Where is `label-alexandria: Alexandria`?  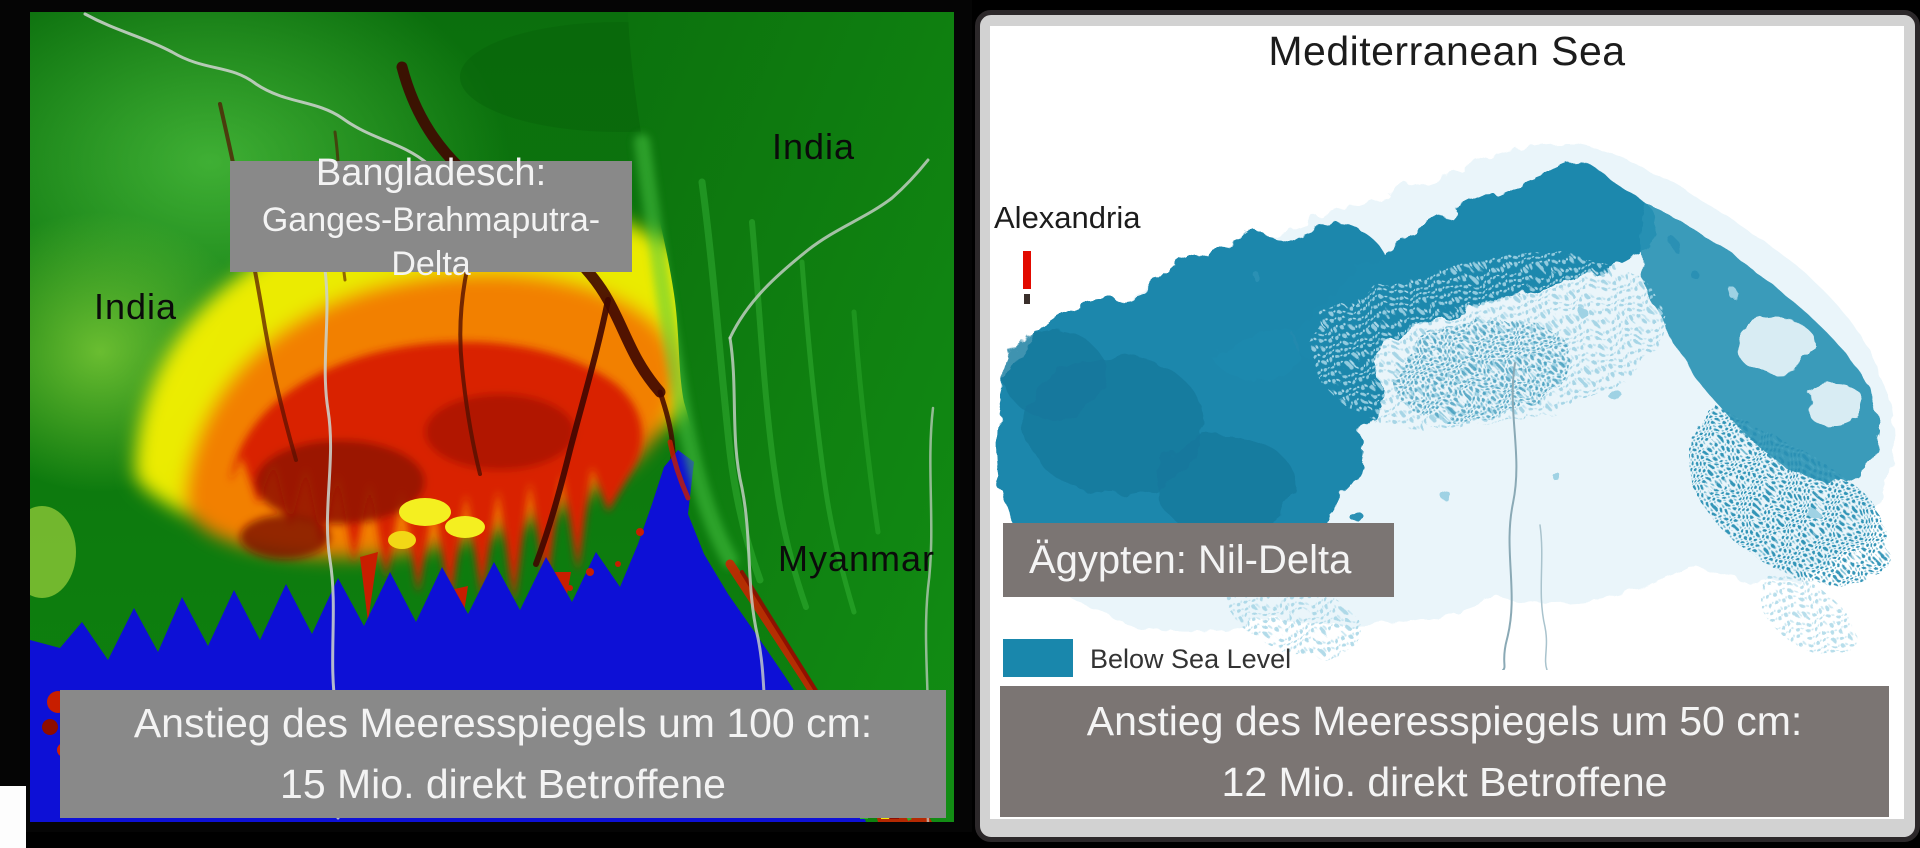 label-alexandria: Alexandria is located at coordinates (1067, 217).